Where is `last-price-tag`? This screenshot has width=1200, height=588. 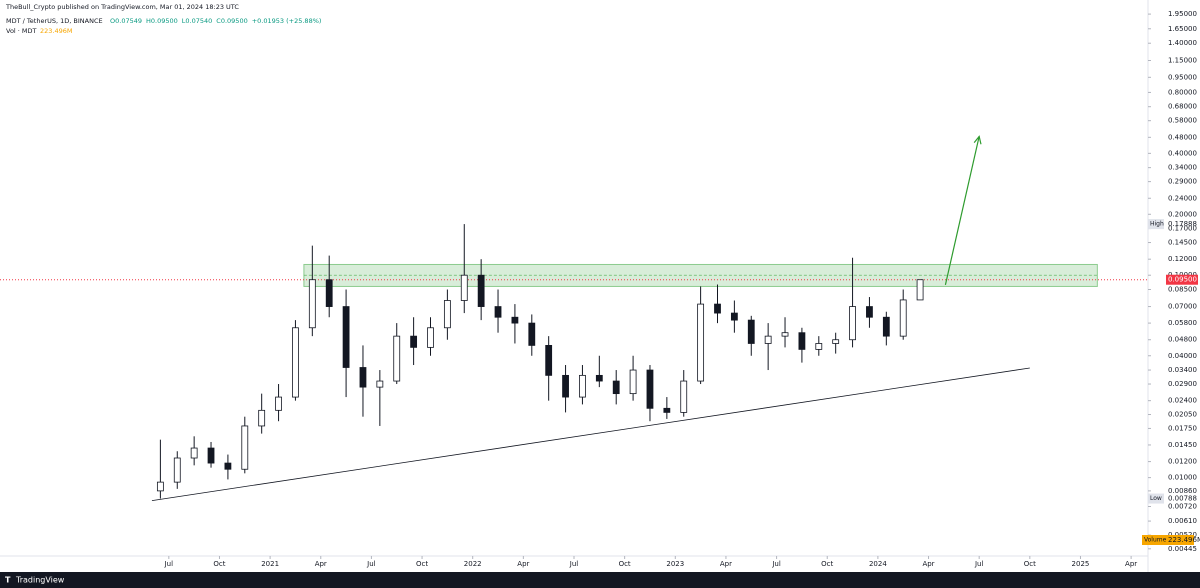
last-price-tag is located at coordinates (1182, 279).